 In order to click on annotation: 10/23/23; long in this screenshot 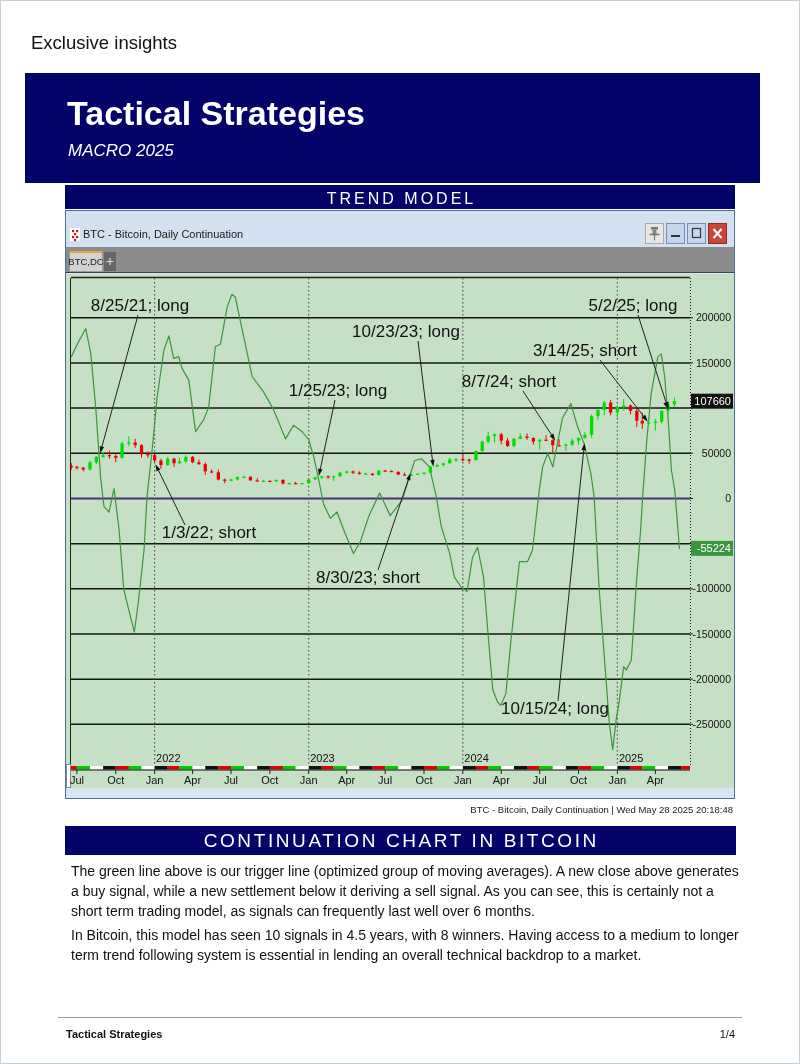, I will do `click(406, 331)`.